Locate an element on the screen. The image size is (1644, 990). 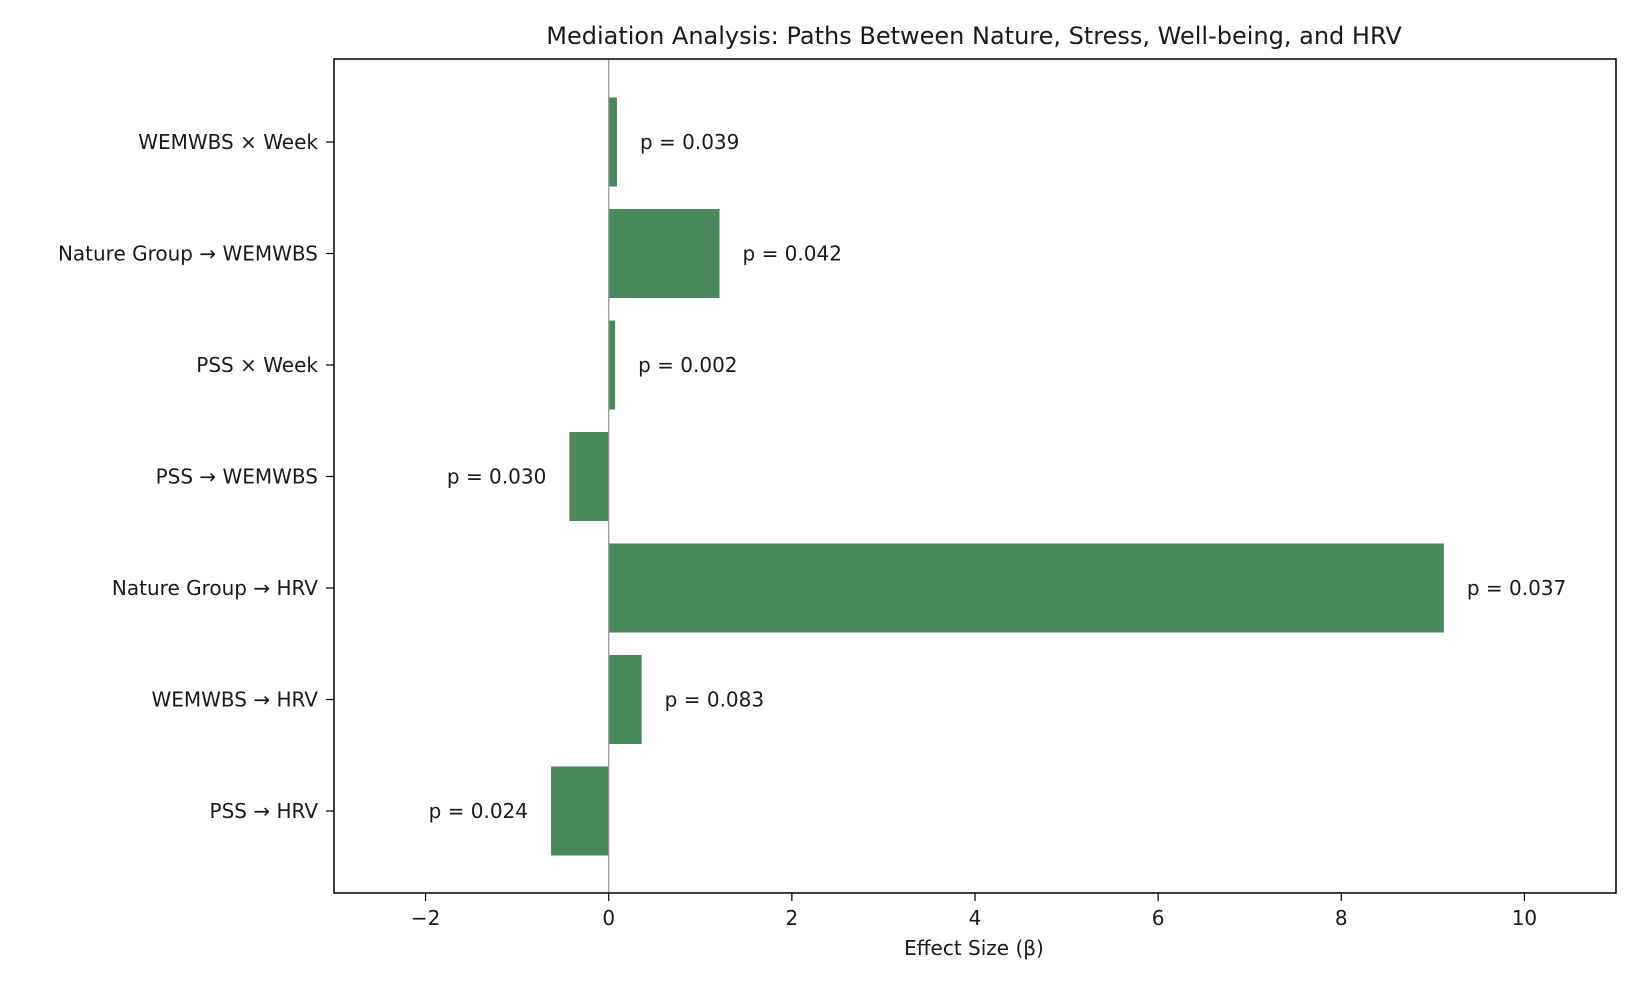
x-tick-label: 6 is located at coordinates (1158, 918).